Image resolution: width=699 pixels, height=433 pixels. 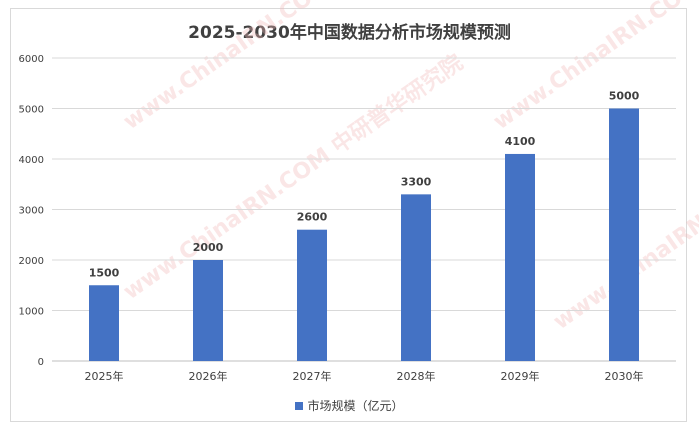 I want to click on y-tick-label: 5000, so click(x=31, y=110).